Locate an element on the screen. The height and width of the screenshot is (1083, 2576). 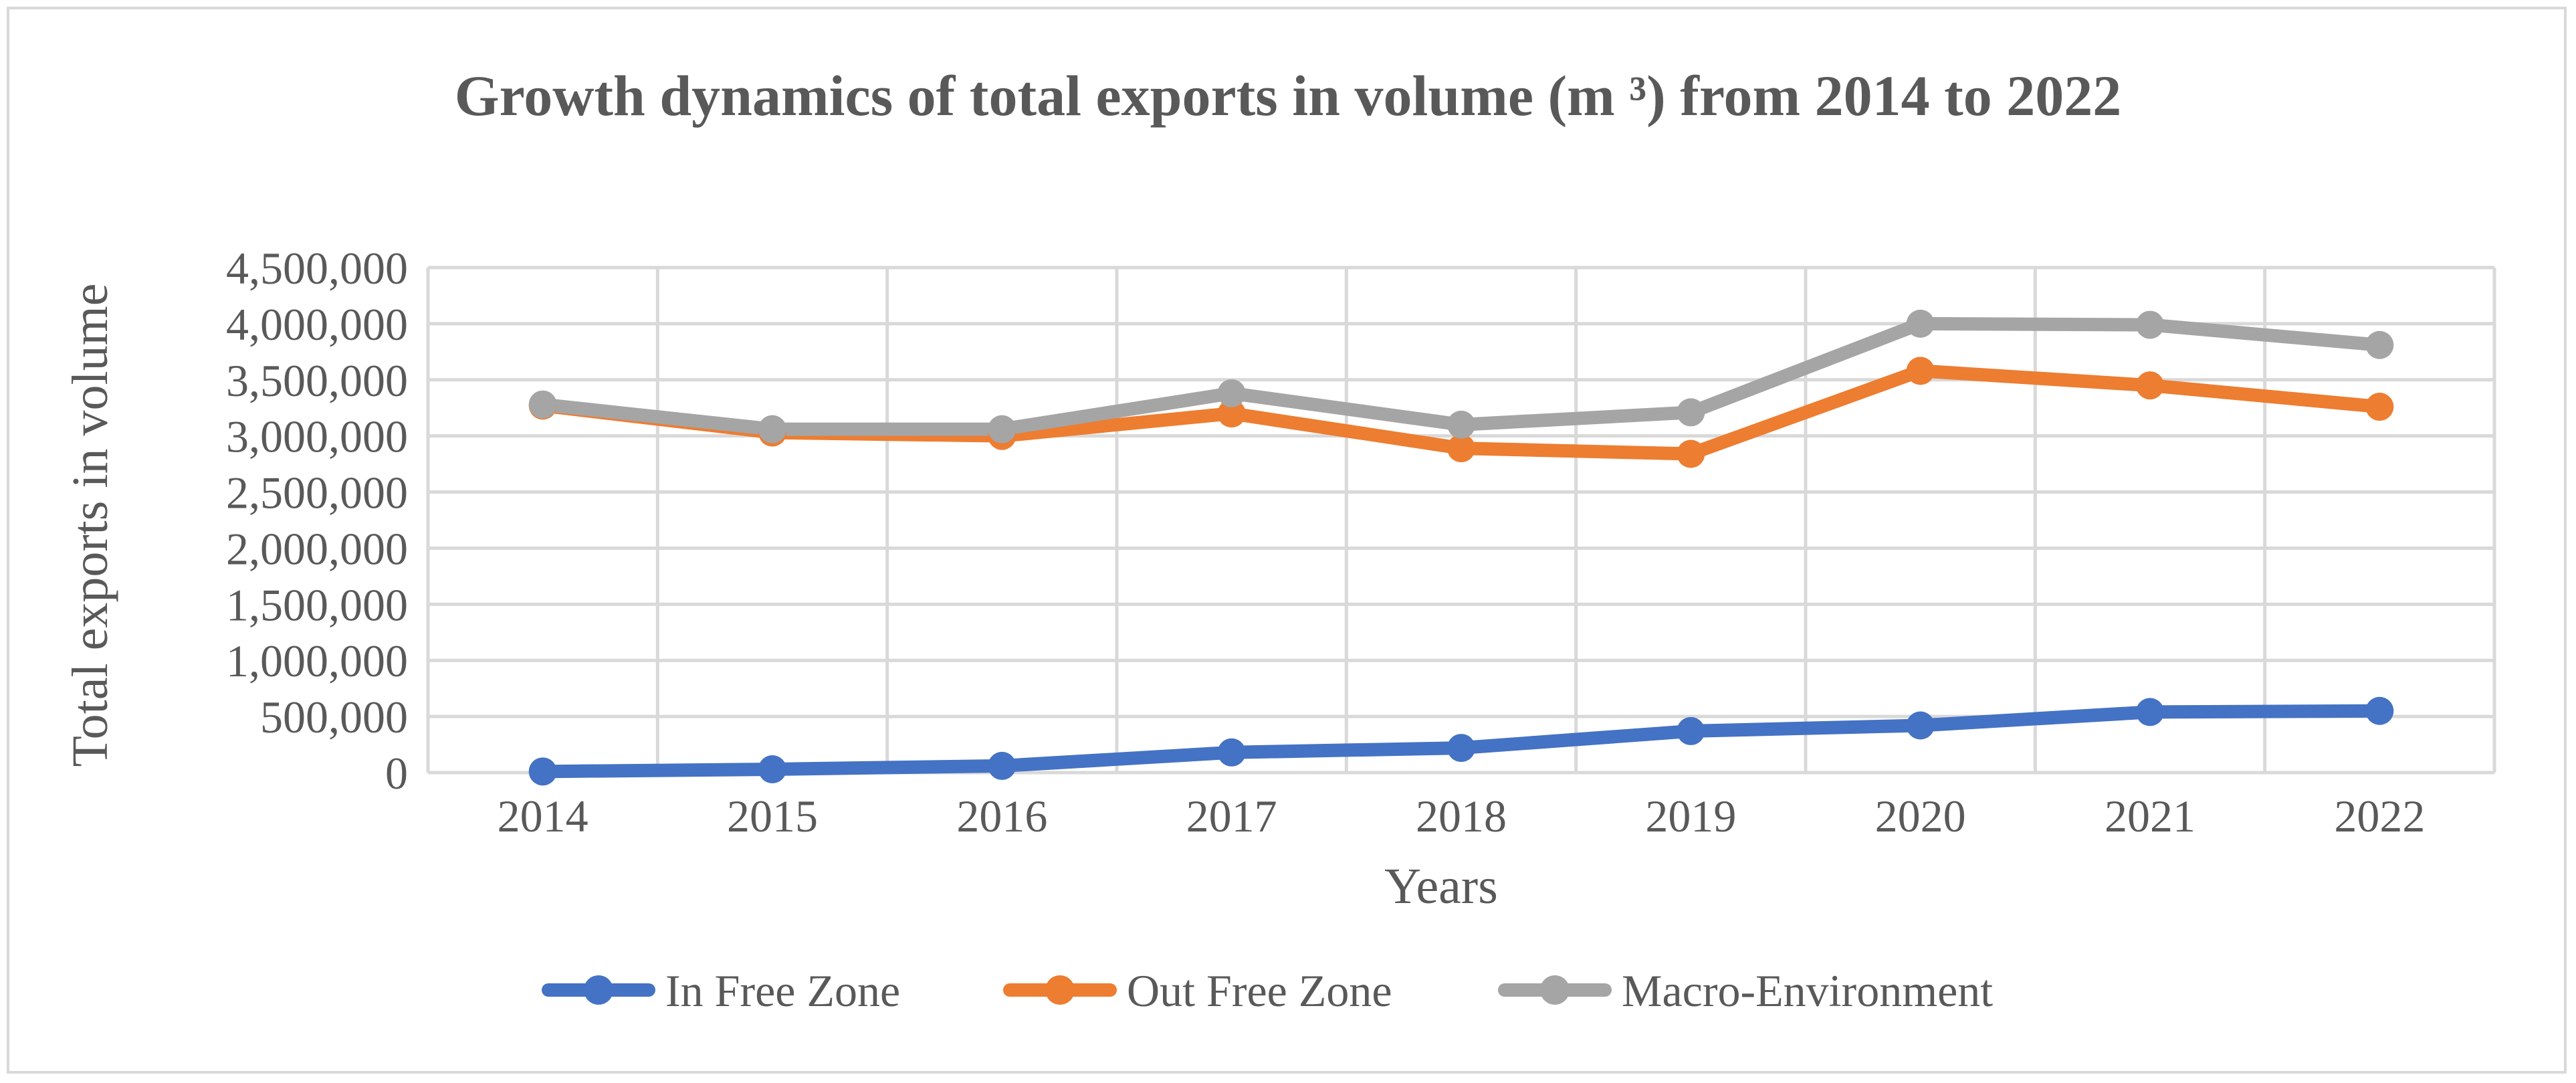
x-tick-label: 2019 is located at coordinates (1690, 816).